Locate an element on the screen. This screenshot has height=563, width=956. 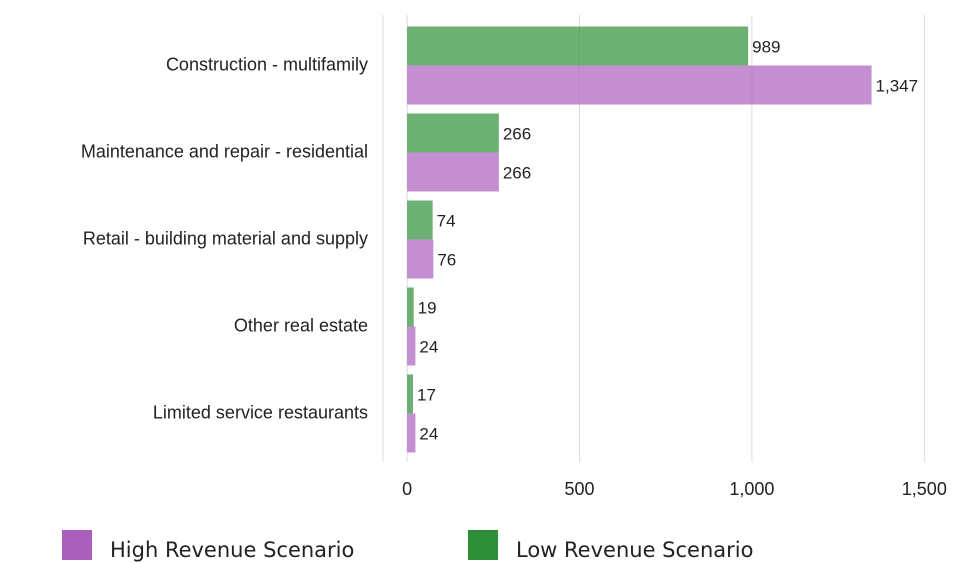
value-label: 17 is located at coordinates (426, 394).